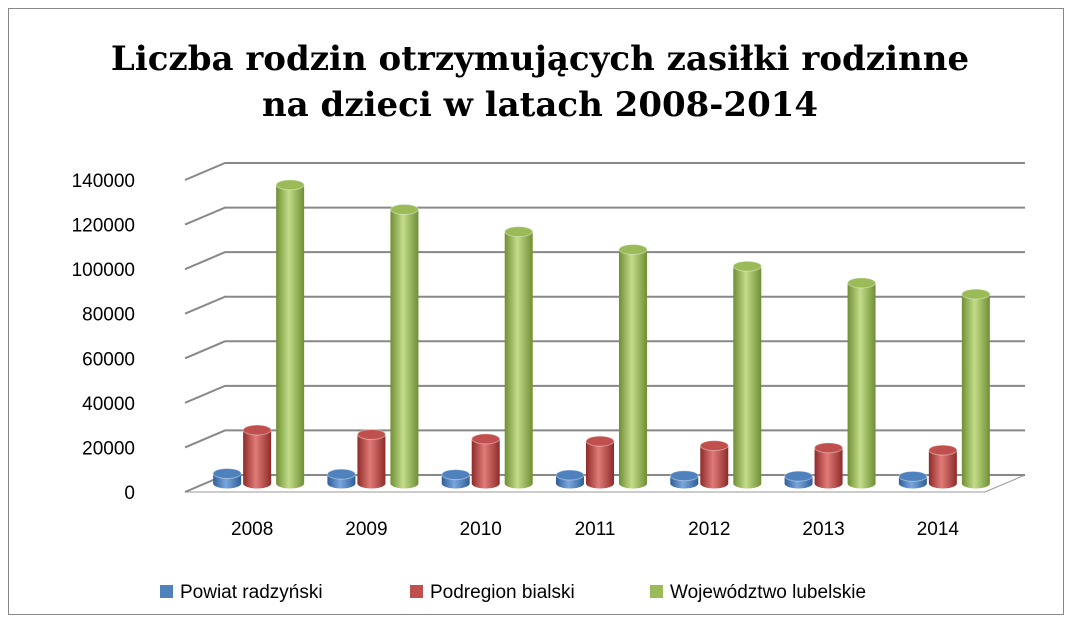 The width and height of the screenshot is (1072, 623). I want to click on x-tick-label: 2009, so click(366, 529).